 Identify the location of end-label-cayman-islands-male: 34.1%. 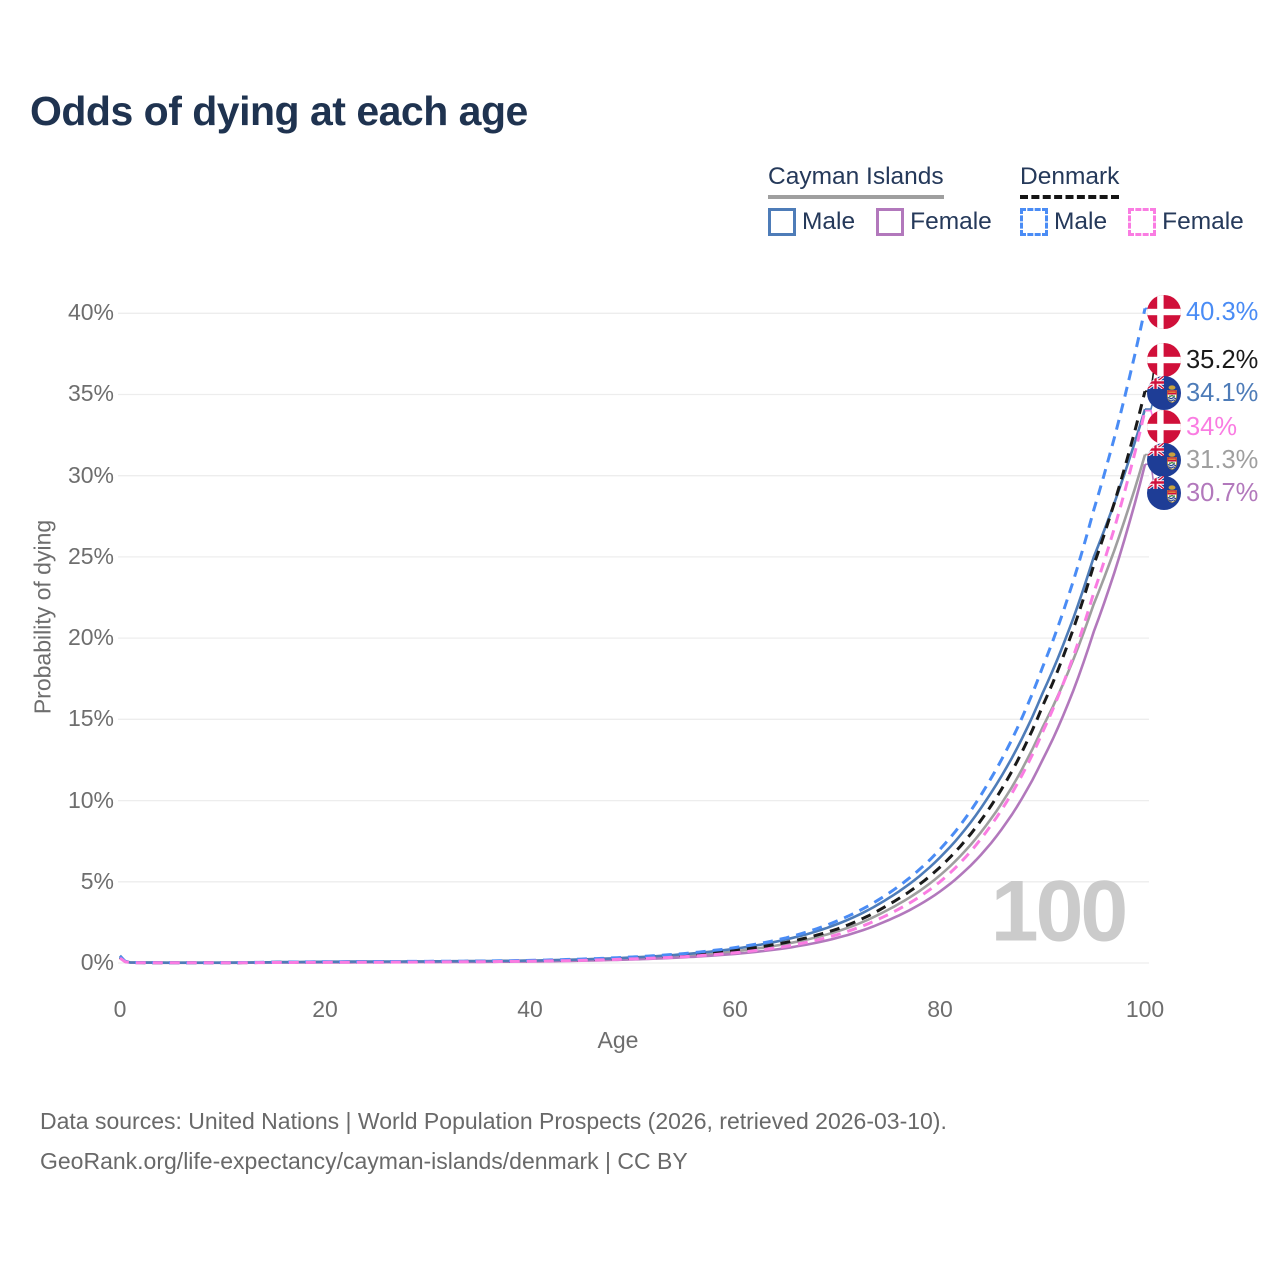
(1202, 393).